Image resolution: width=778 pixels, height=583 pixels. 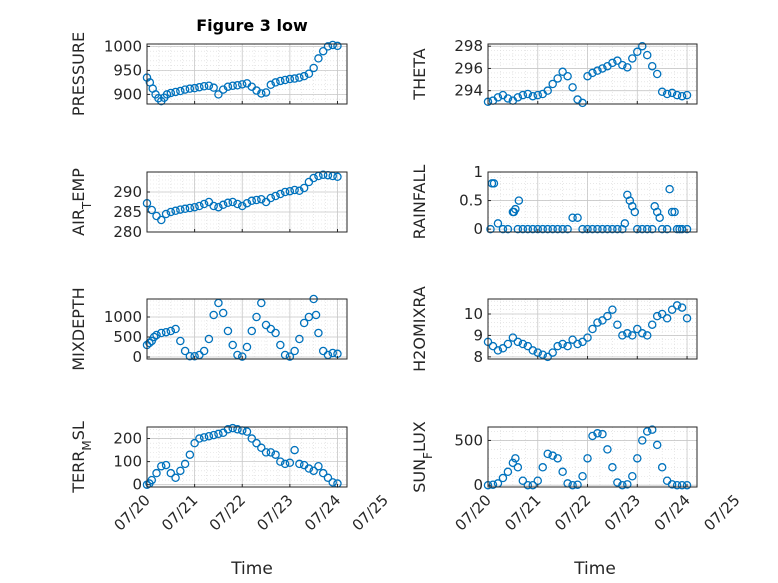 I want to click on axes-top-right: 294 296 298 THETA, so click(x=554, y=72).